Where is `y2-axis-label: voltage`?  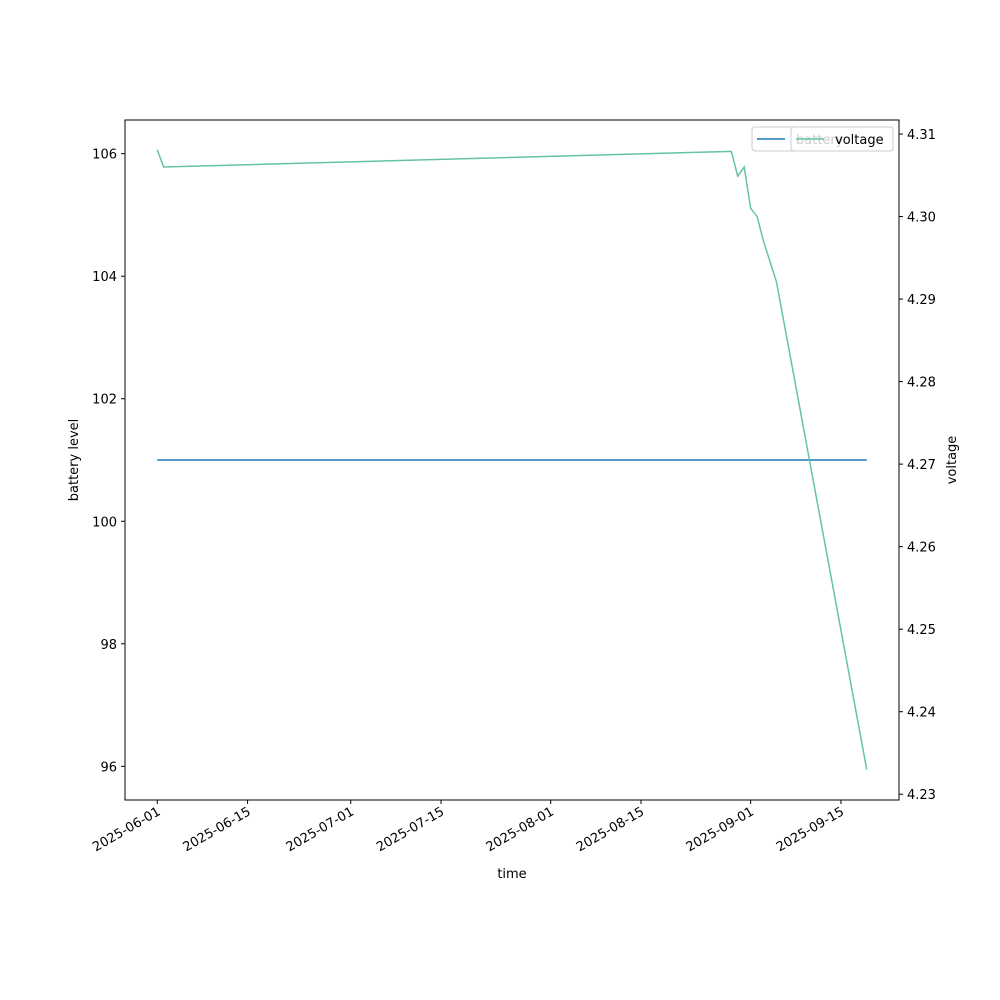 y2-axis-label: voltage is located at coordinates (952, 460).